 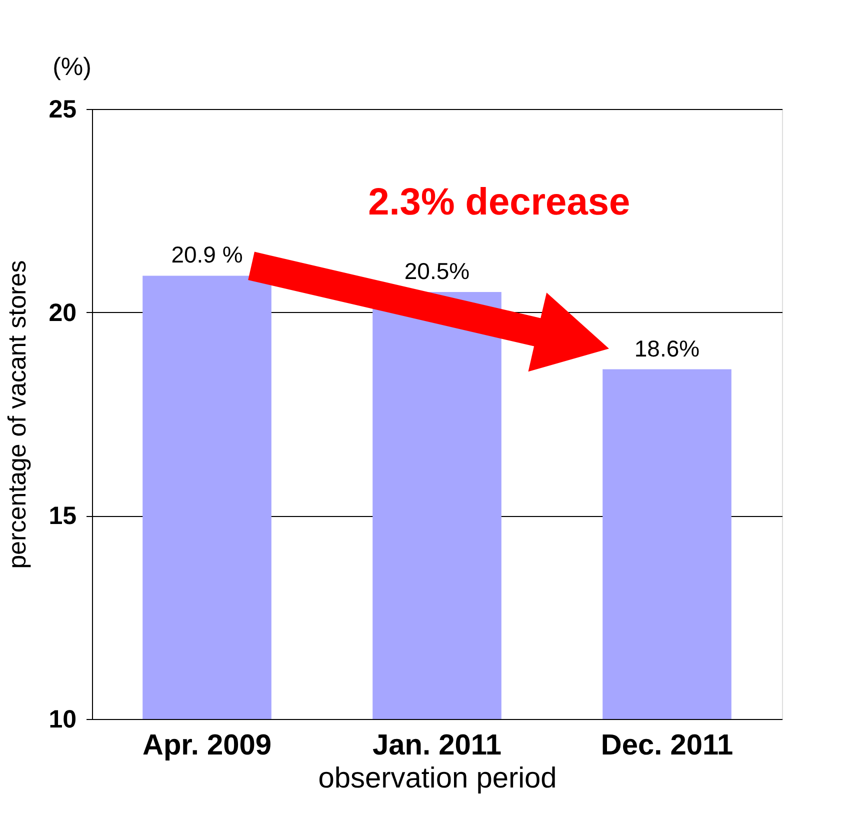 I want to click on y-axis-title: percentage of vacant stores, so click(x=18, y=414).